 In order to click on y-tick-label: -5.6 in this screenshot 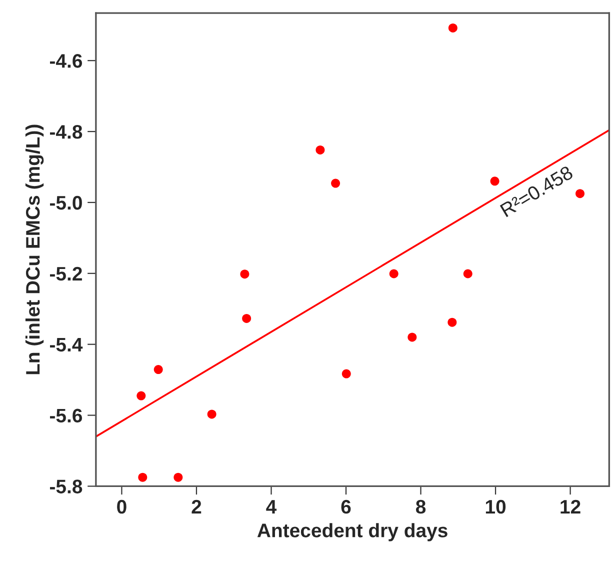, I will do `click(66, 415)`.